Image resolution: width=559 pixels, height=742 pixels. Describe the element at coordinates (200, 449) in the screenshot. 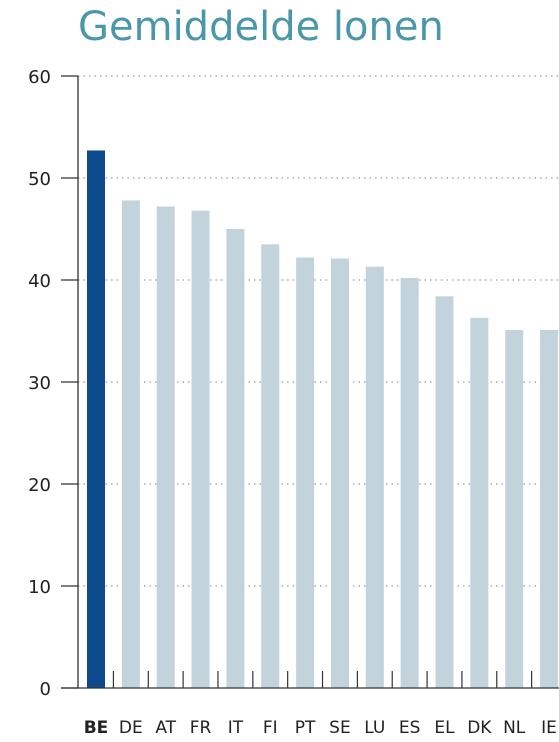

I see `bar-fr` at that location.